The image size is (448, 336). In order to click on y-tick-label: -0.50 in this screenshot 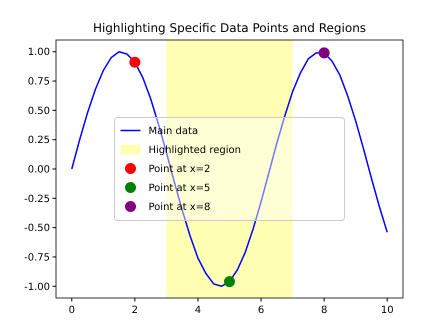, I will do `click(37, 228)`.